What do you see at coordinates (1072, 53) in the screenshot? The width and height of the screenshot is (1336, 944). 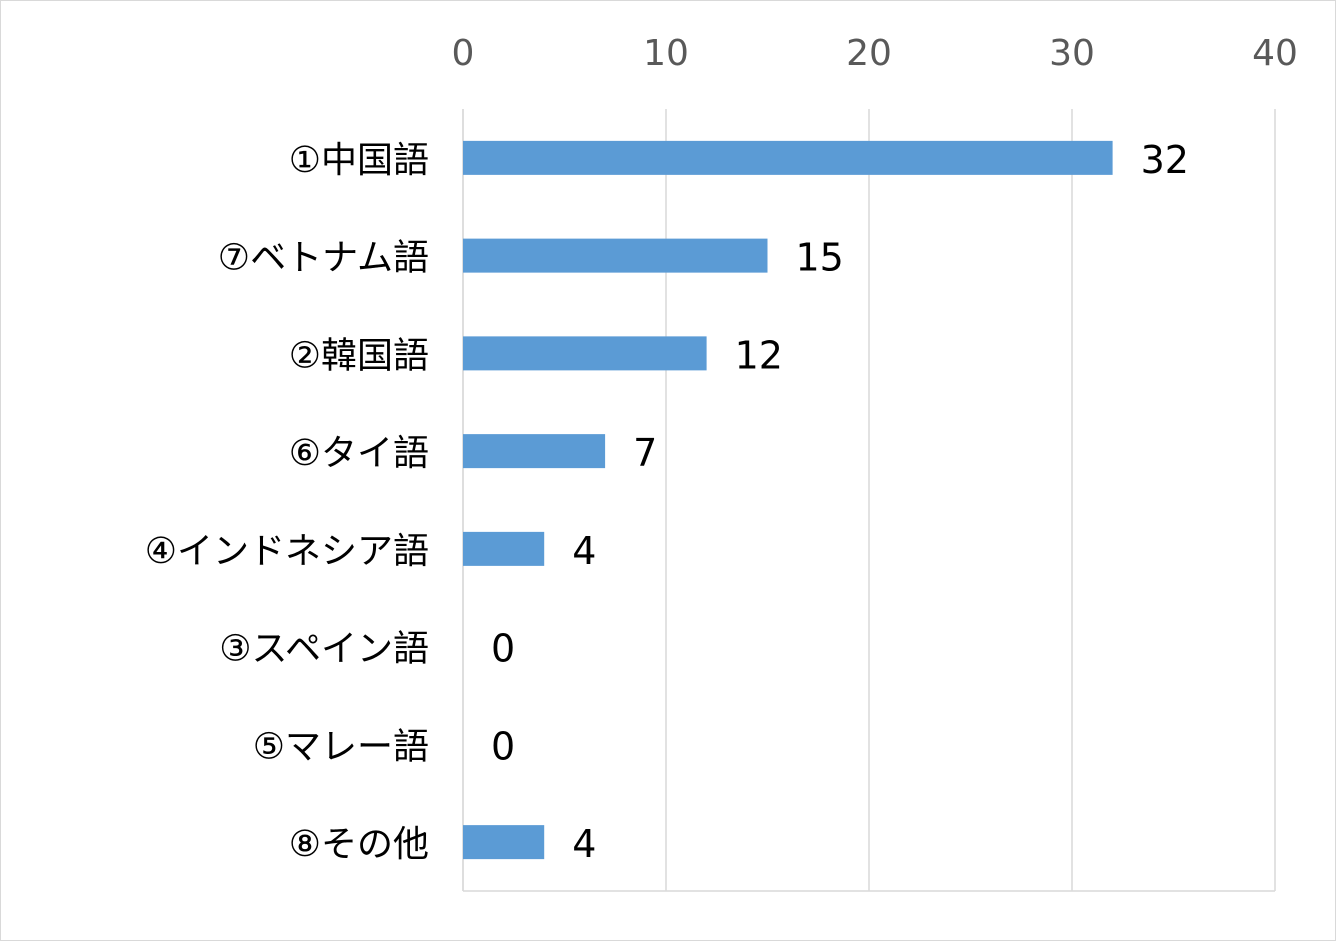 I see `x-tick-label: 30` at bounding box center [1072, 53].